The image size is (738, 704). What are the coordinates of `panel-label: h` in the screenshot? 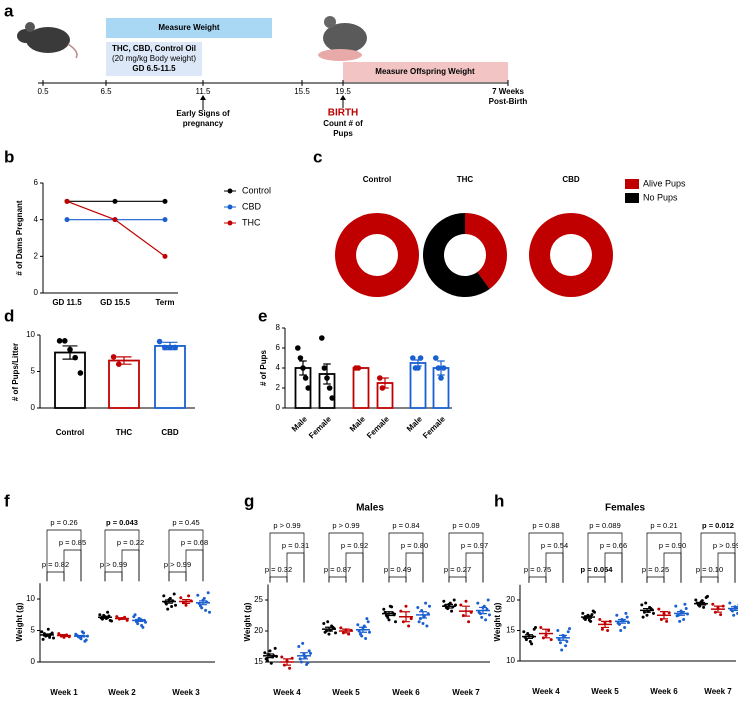 It's located at (499, 500).